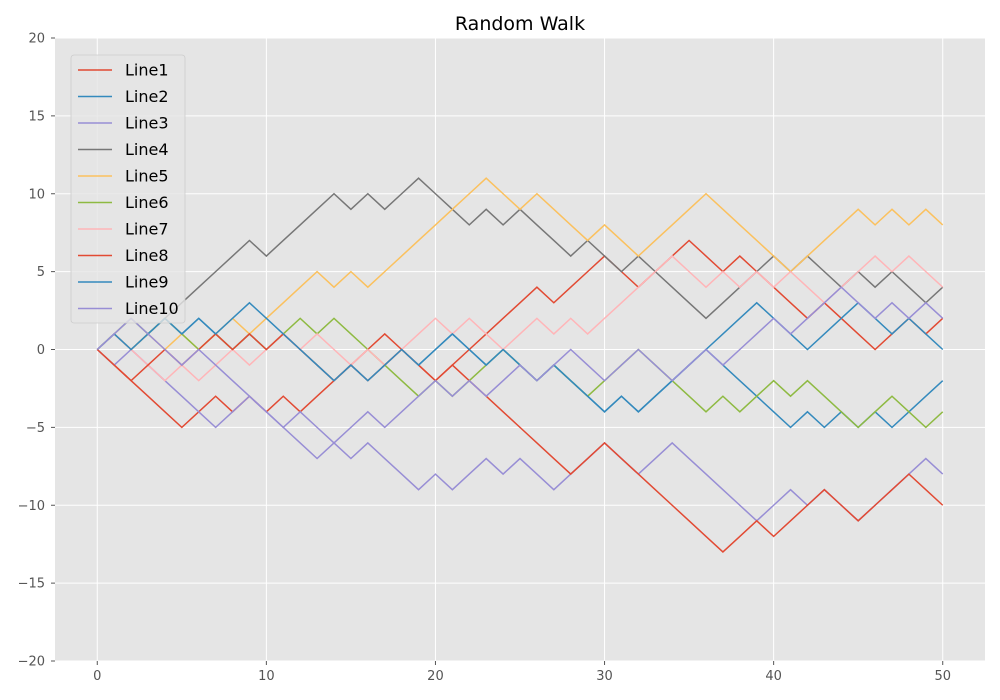 The image size is (1000, 700). Describe the element at coordinates (35, 428) in the screenshot. I see `y-tick-label: −5` at that location.